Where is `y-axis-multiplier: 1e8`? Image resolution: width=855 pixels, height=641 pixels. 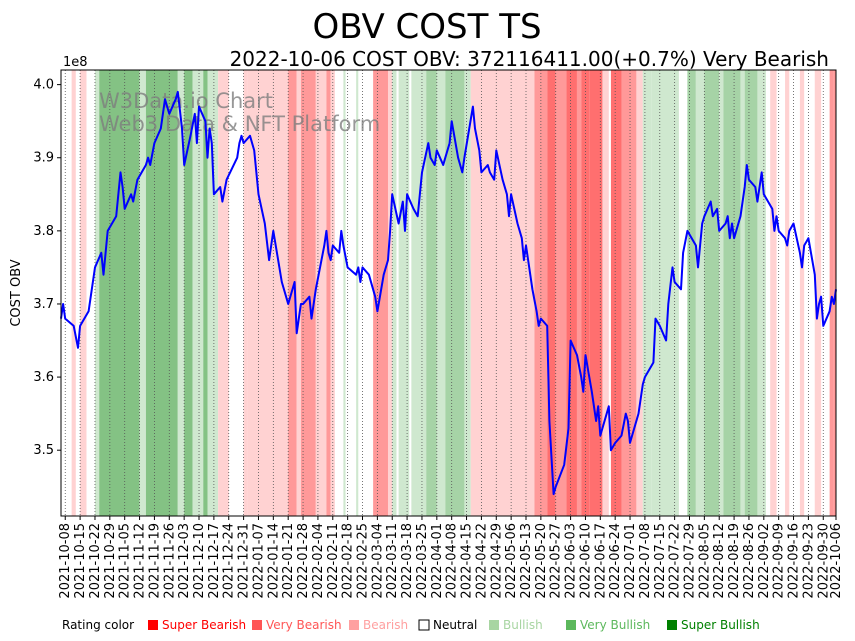 y-axis-multiplier: 1e8 is located at coordinates (75, 62).